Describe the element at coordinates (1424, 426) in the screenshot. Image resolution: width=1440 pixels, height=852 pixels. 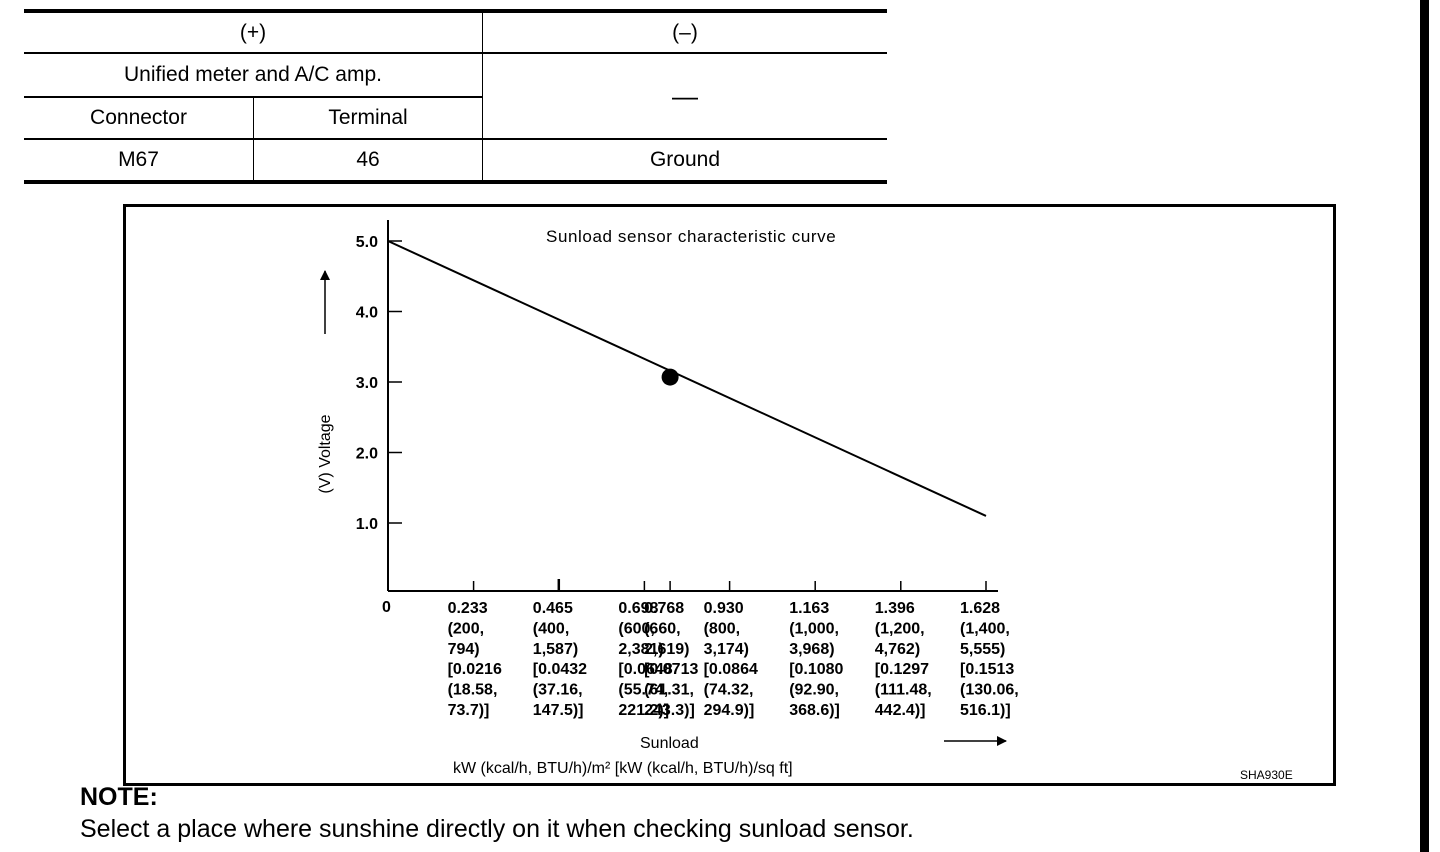
I see `page-edge-rule` at that location.